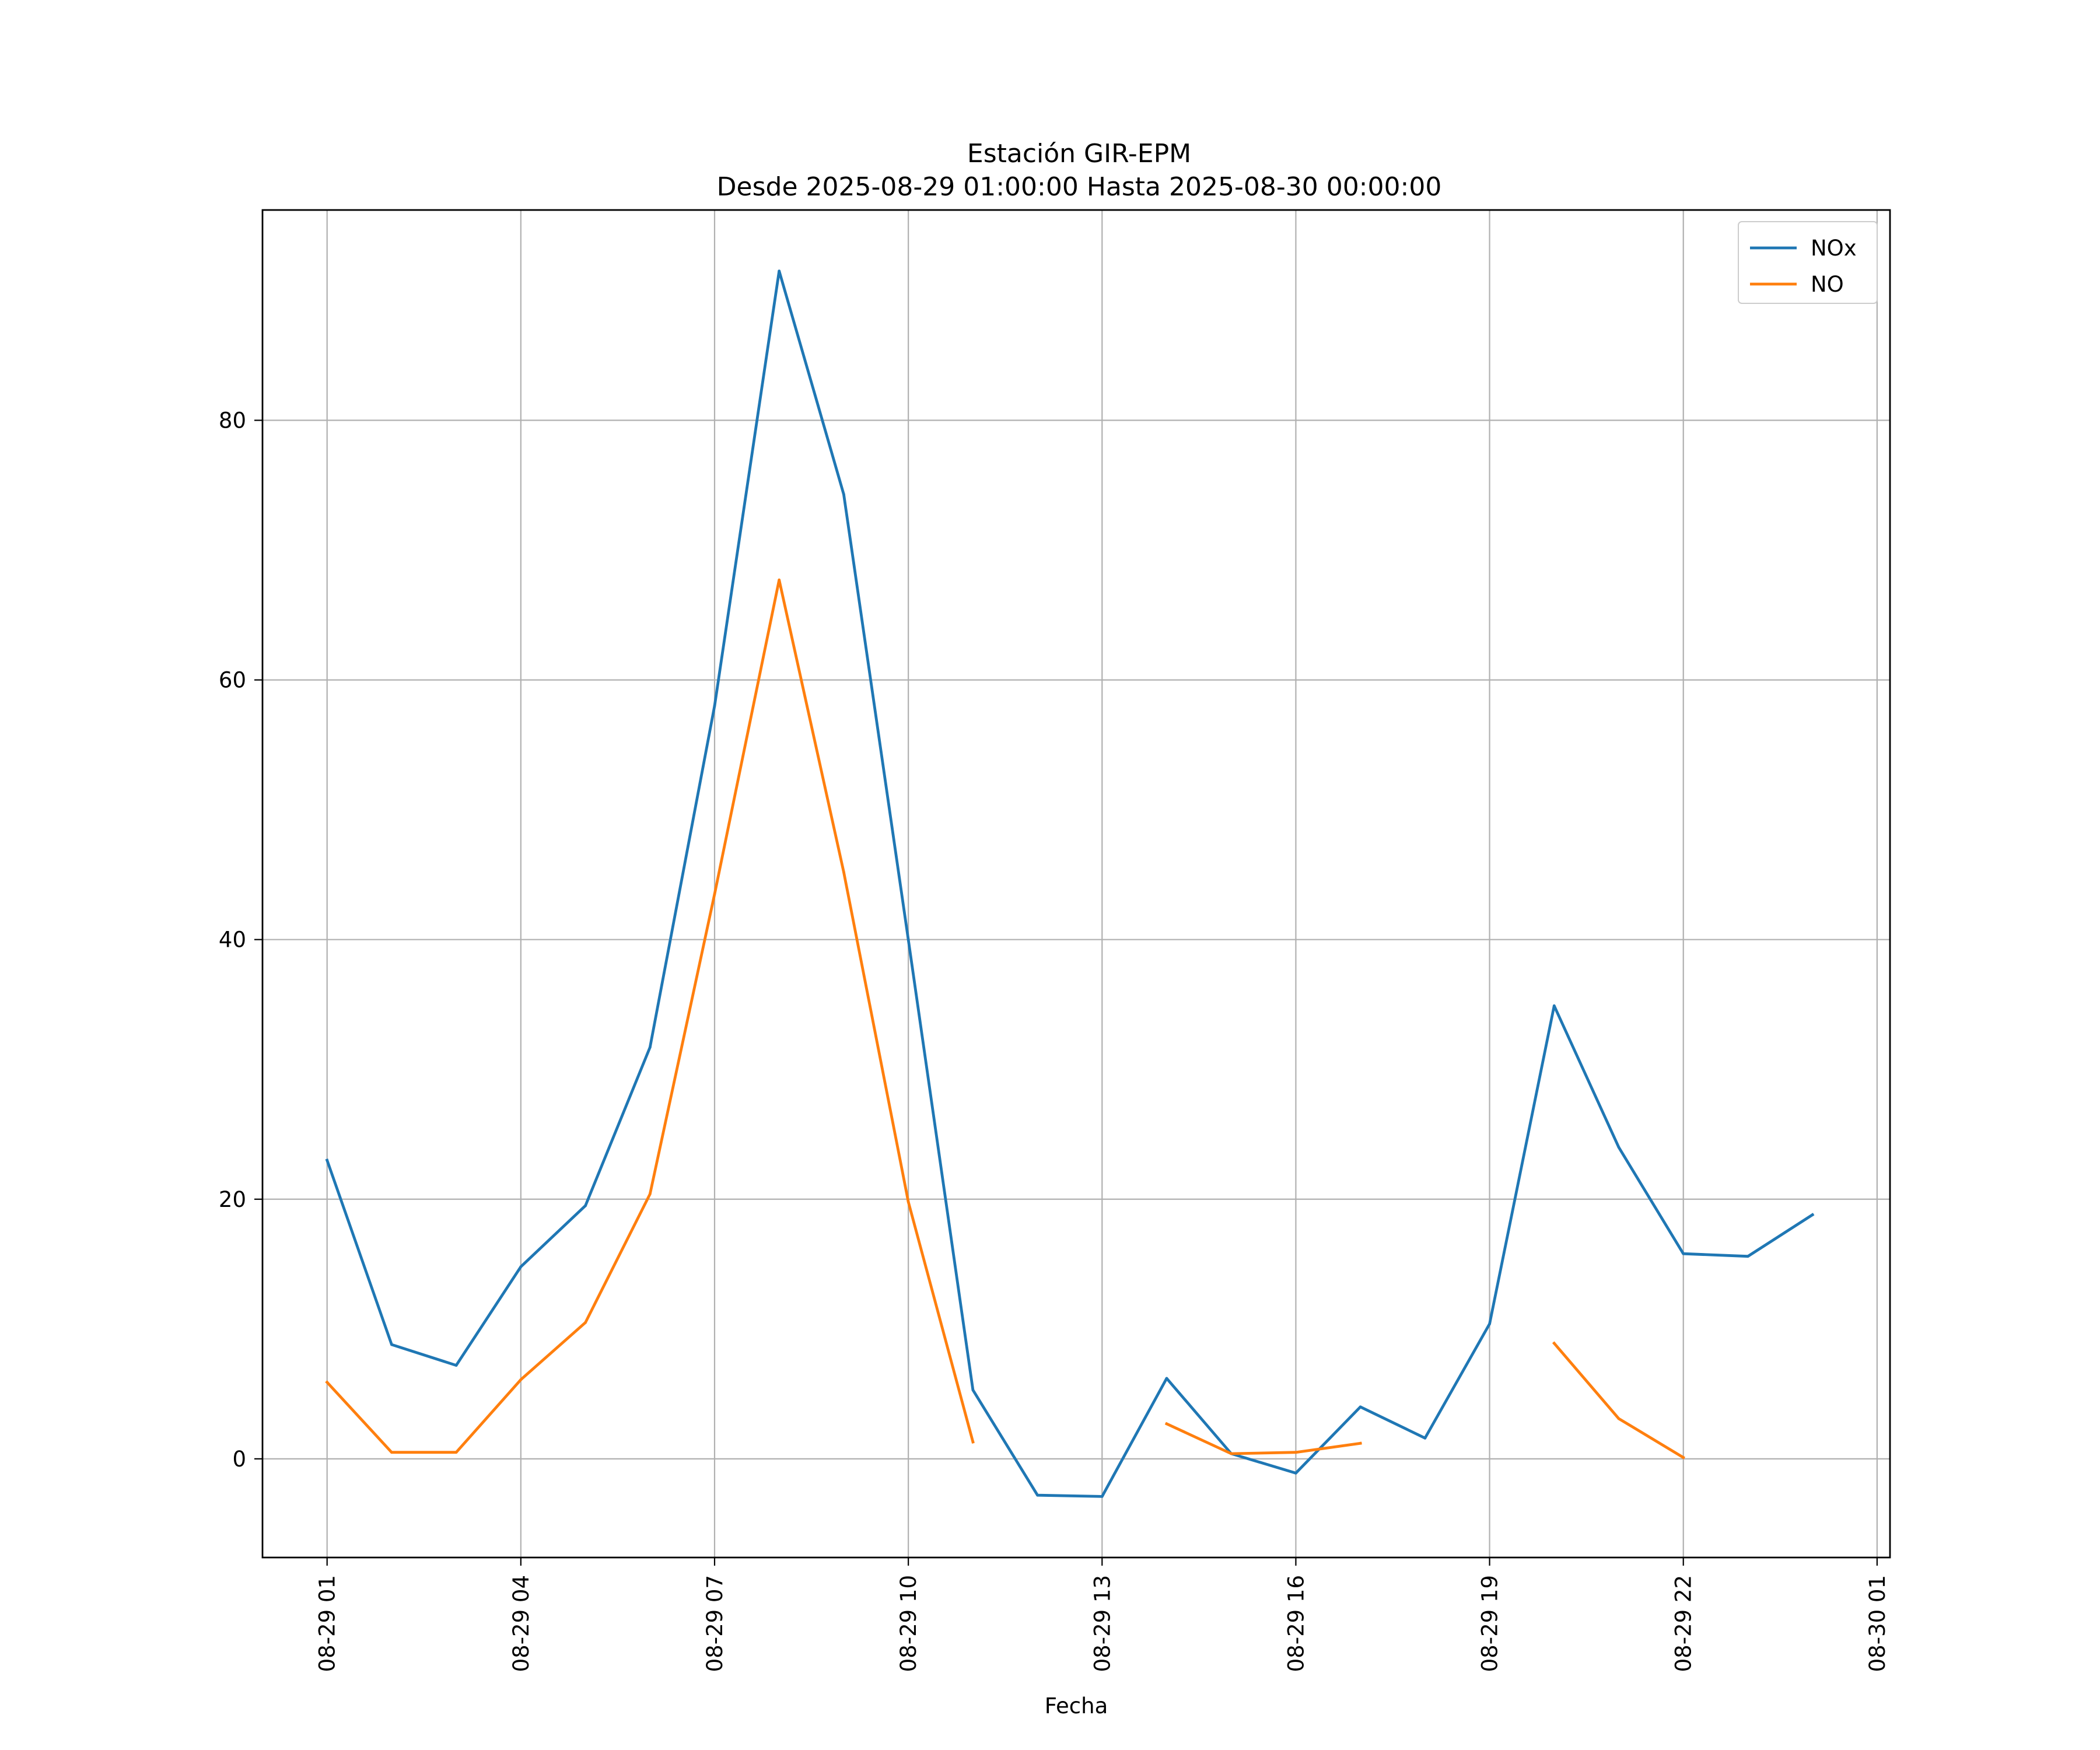  Describe the element at coordinates (1295, 1623) in the screenshot. I see `x-tick-label-5: 08-29 16` at that location.